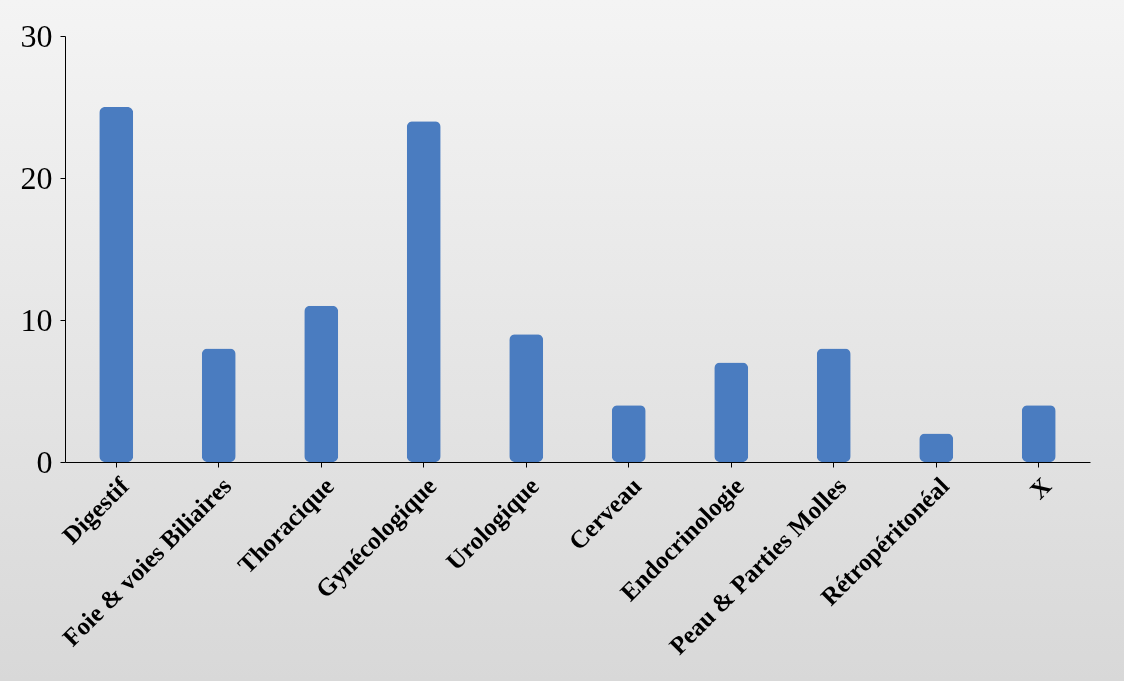  What do you see at coordinates (44, 461) in the screenshot?
I see `y-tick-label: 0` at bounding box center [44, 461].